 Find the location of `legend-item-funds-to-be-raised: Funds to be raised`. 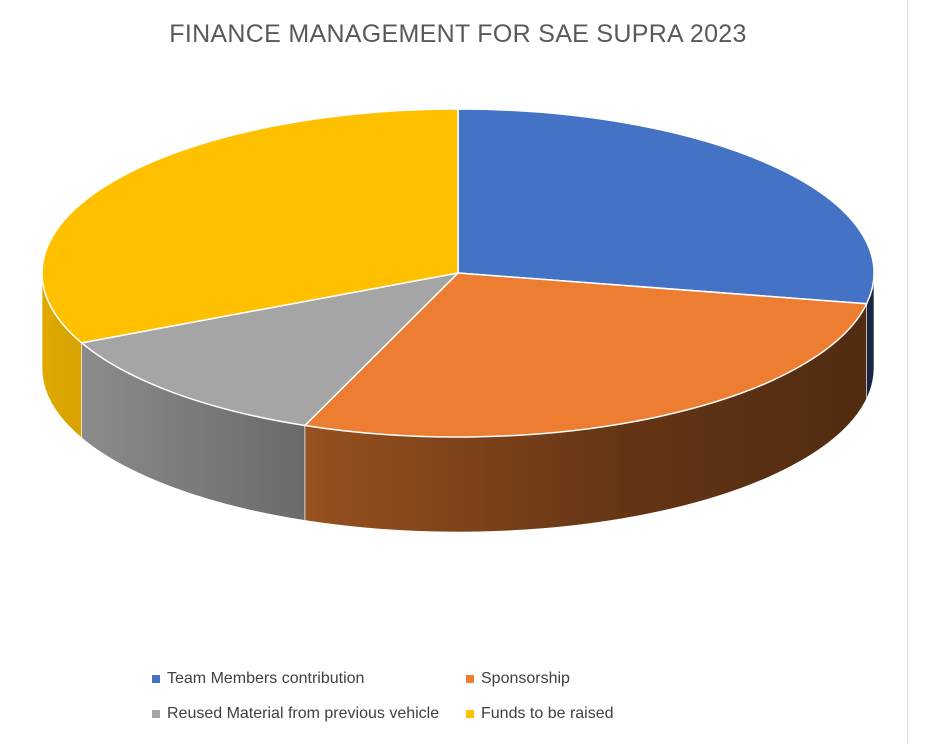

legend-item-funds-to-be-raised: Funds to be raised is located at coordinates (540, 714).